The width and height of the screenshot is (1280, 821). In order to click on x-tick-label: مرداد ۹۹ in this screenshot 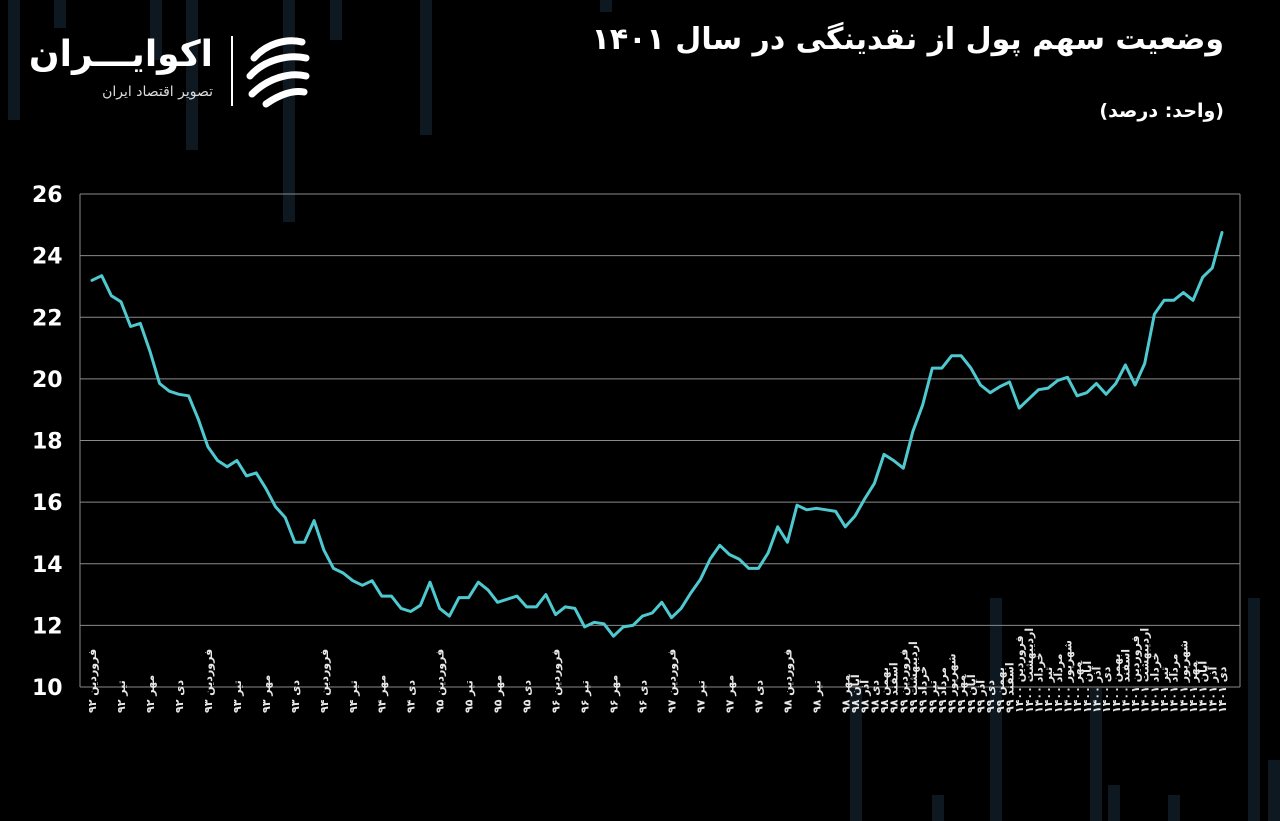, I will do `click(942, 690)`.